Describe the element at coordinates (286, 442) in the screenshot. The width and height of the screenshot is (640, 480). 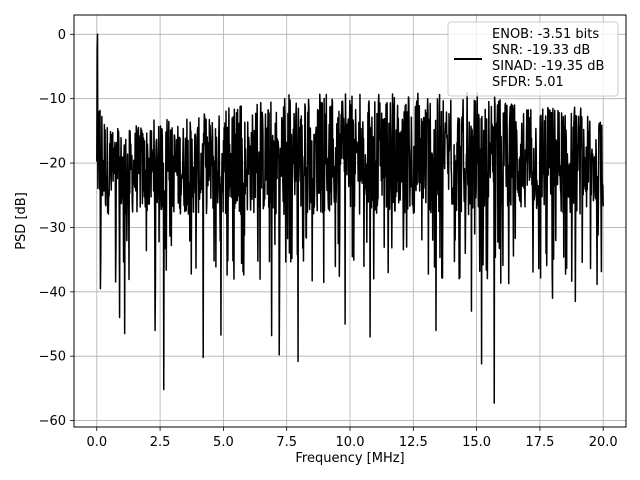
I see `x-tick-label: 7.5` at that location.